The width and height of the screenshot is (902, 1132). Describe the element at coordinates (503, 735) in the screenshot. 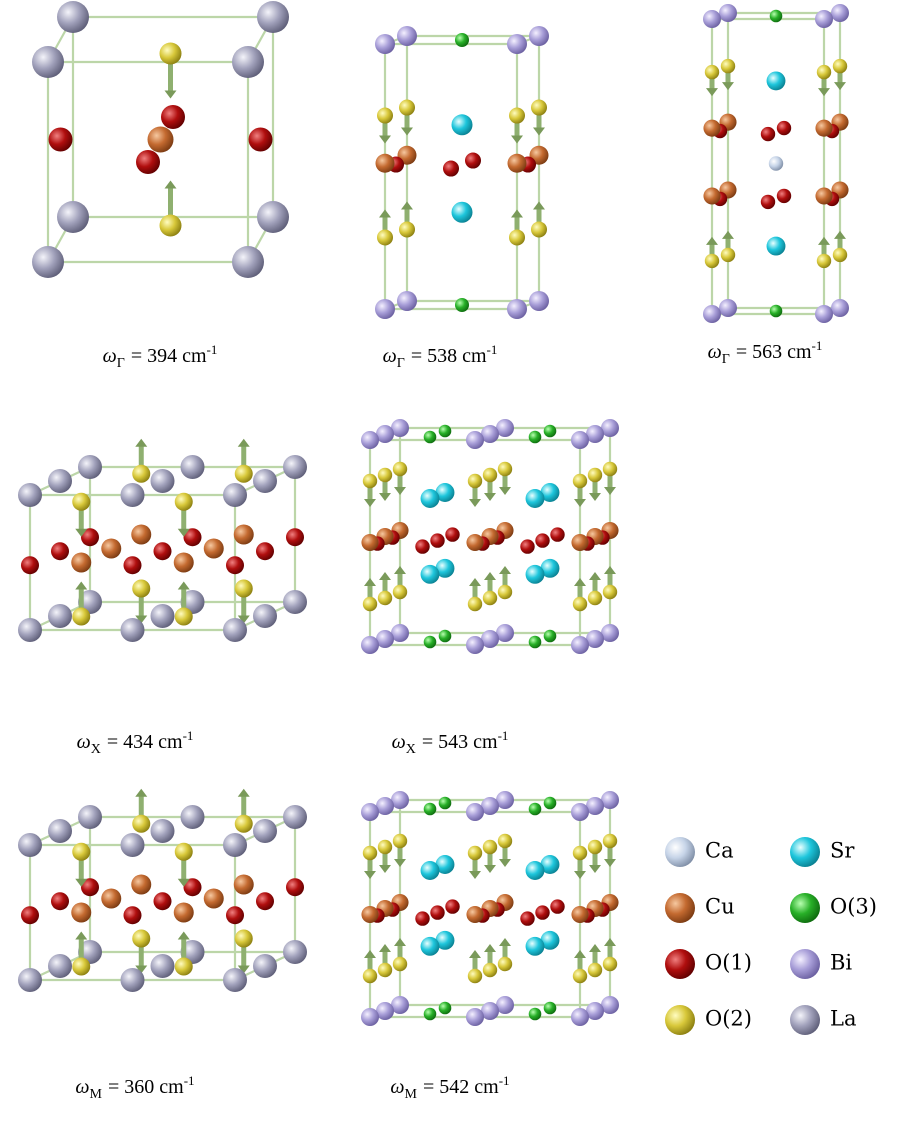

I see `unit-superscript: -1` at that location.